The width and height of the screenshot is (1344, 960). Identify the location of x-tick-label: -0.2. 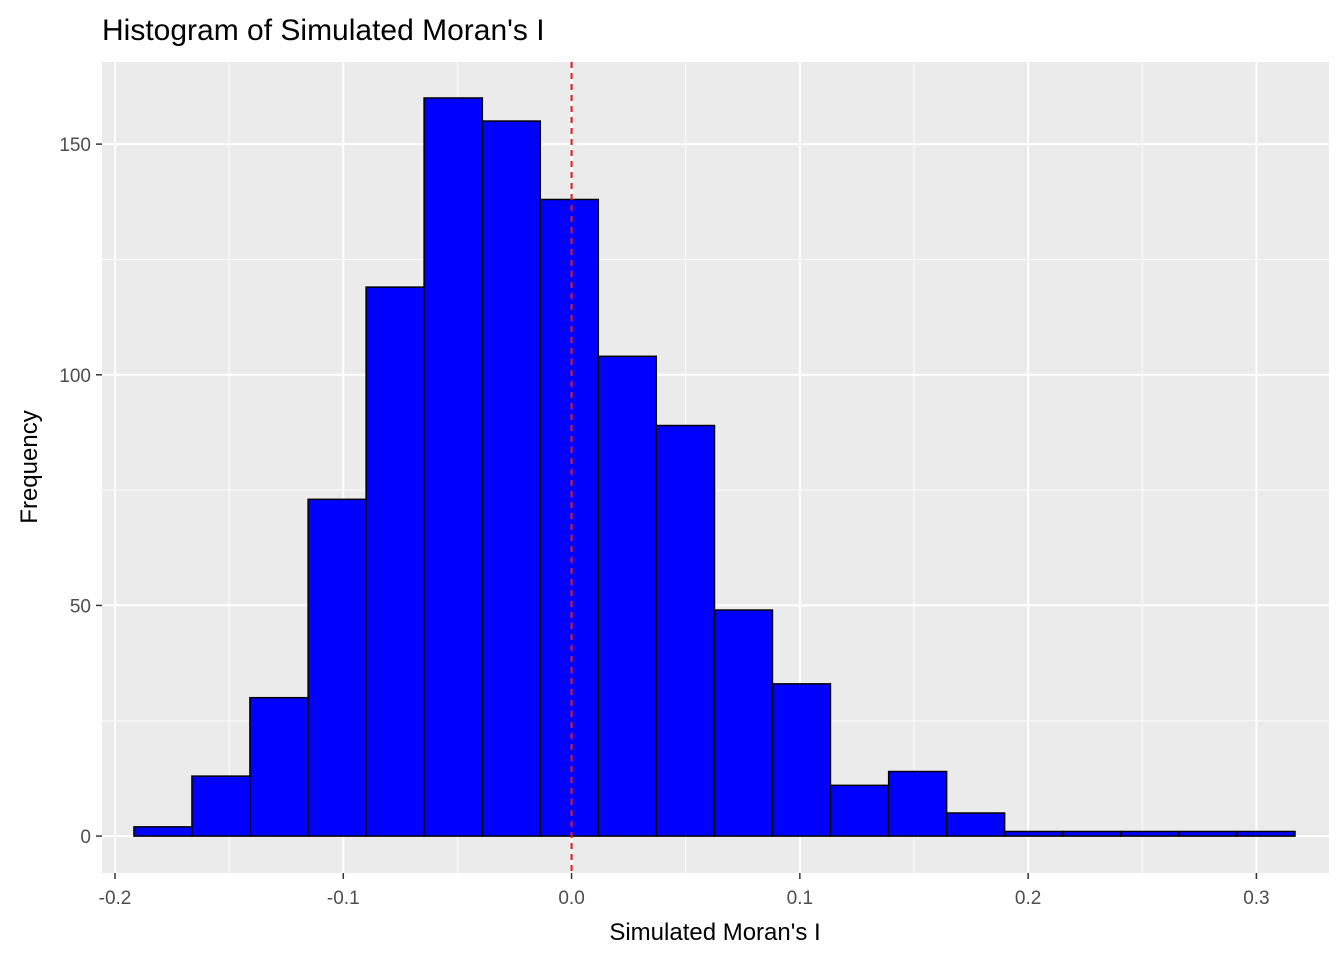
(115, 898).